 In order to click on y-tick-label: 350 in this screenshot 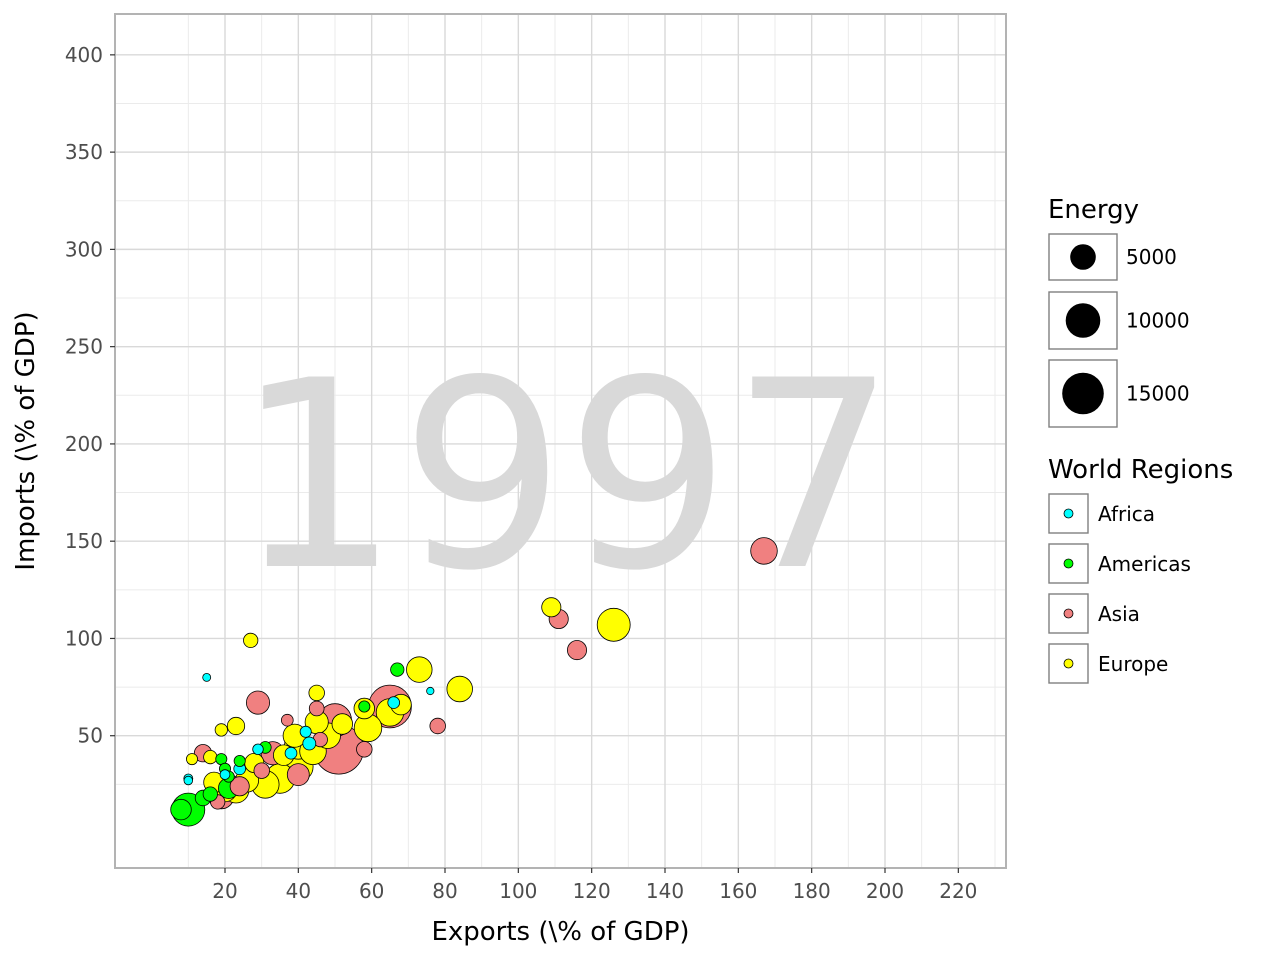, I will do `click(84, 152)`.